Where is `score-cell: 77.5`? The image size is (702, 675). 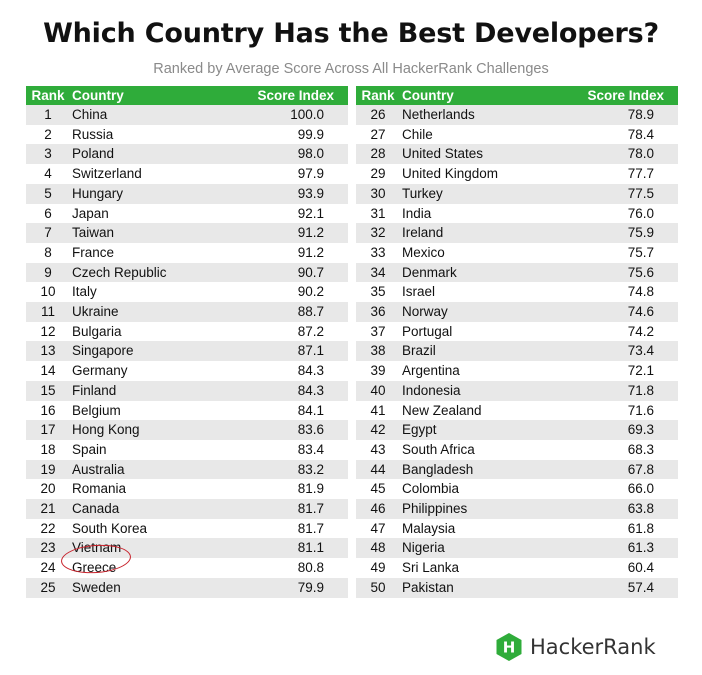
score-cell: 77.5 is located at coordinates (620, 193).